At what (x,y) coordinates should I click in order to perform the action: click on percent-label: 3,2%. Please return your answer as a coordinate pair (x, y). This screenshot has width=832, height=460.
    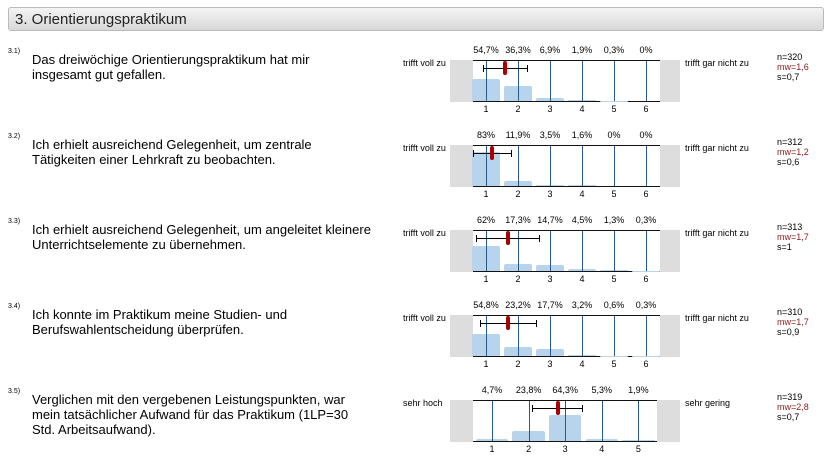
    Looking at the image, I should click on (582, 305).